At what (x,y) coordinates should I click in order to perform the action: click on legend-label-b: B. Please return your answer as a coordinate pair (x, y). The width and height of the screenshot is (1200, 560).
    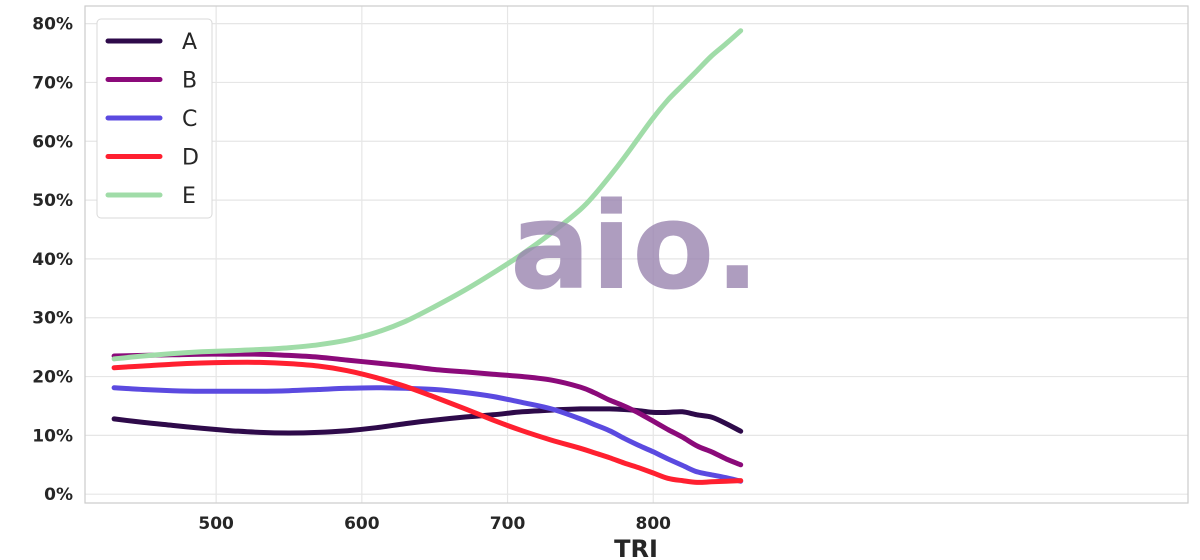
    Looking at the image, I should click on (189, 81).